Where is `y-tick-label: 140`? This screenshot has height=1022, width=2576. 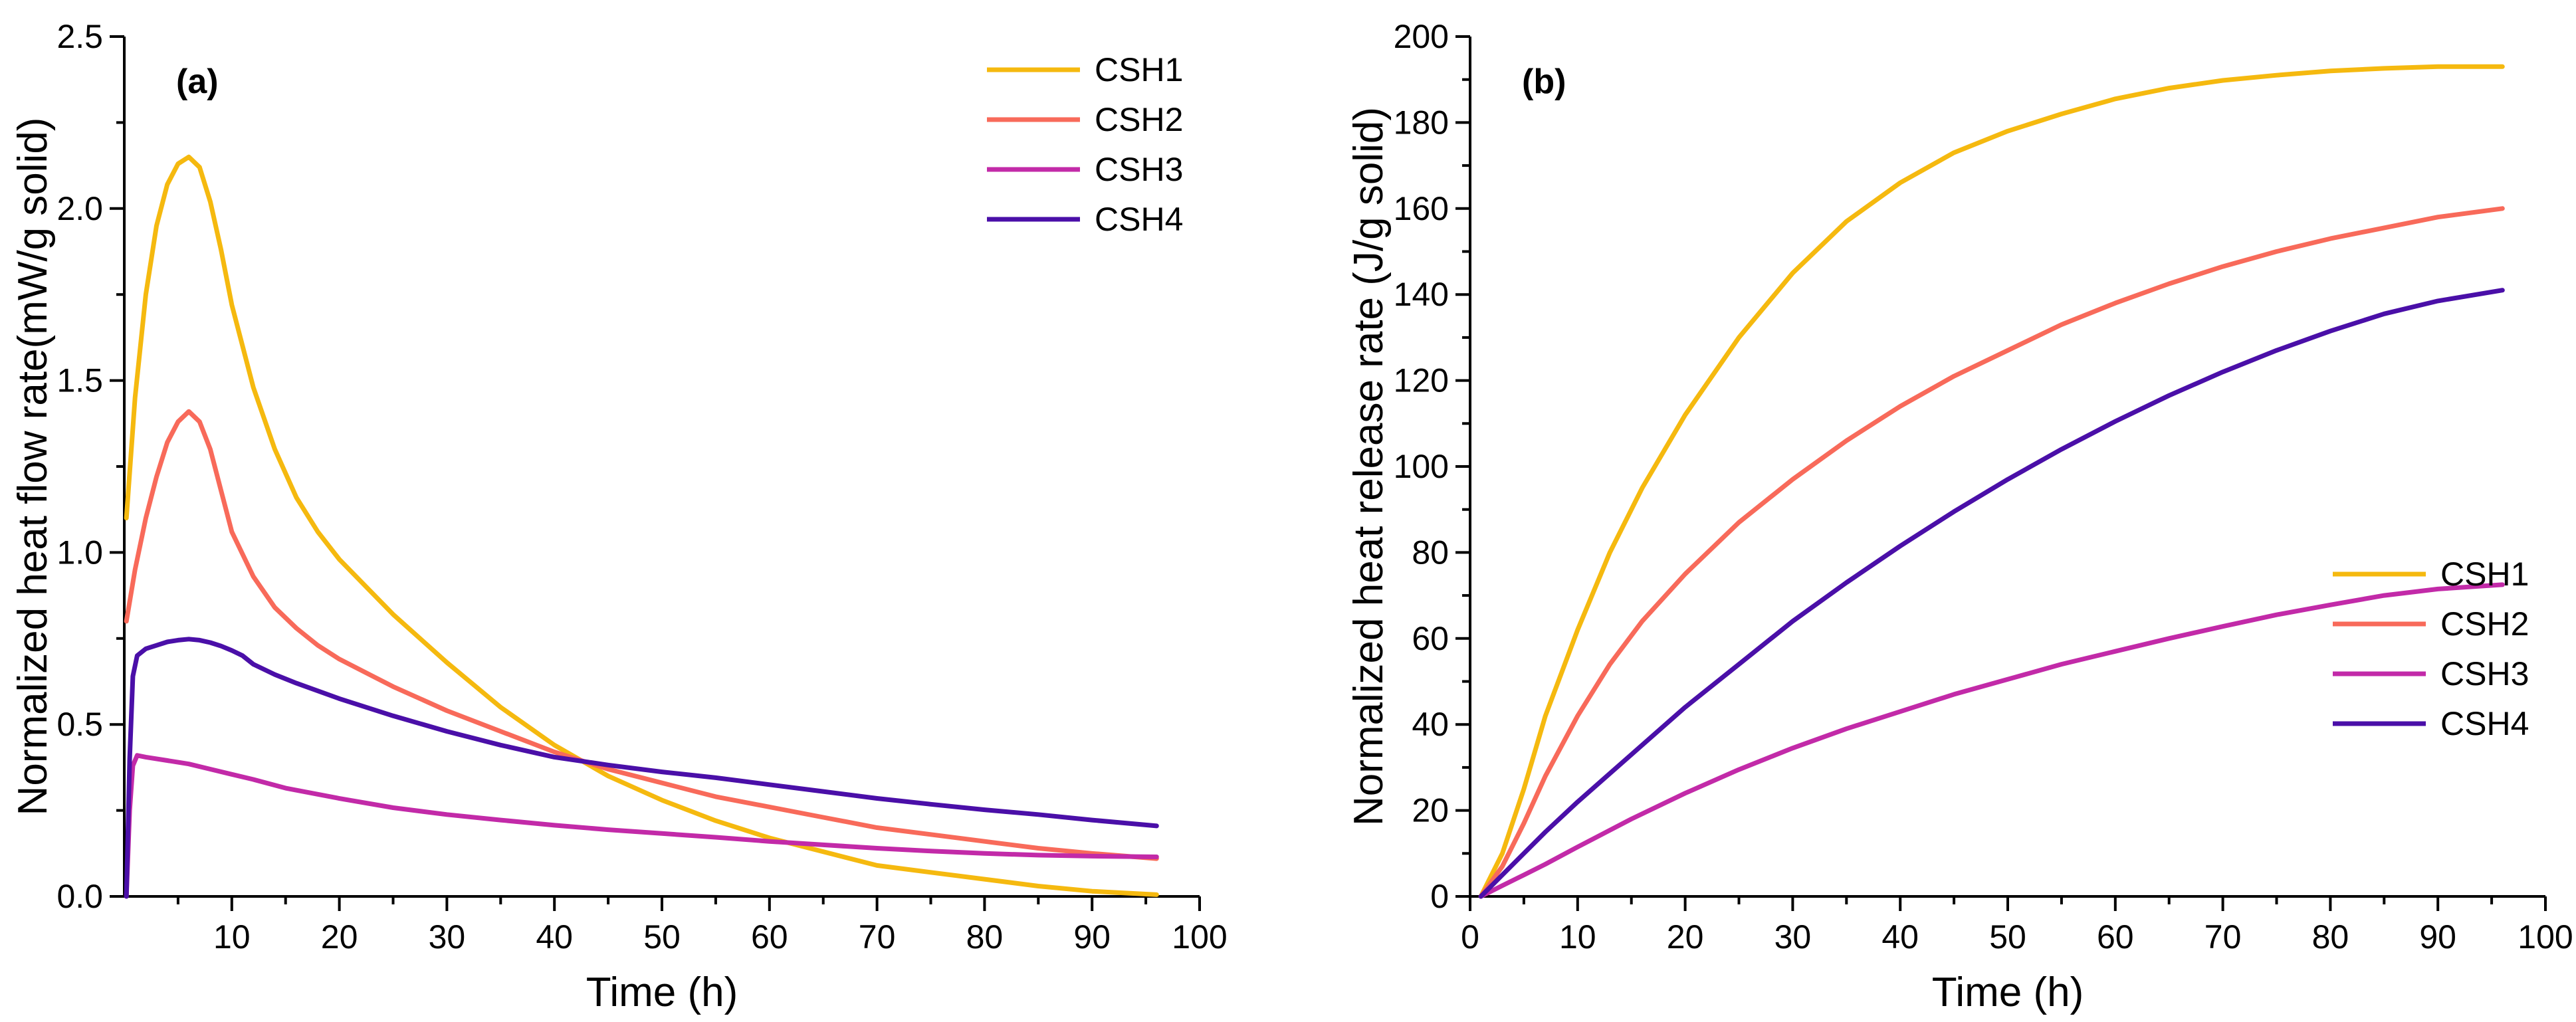 y-tick-label: 140 is located at coordinates (1421, 294).